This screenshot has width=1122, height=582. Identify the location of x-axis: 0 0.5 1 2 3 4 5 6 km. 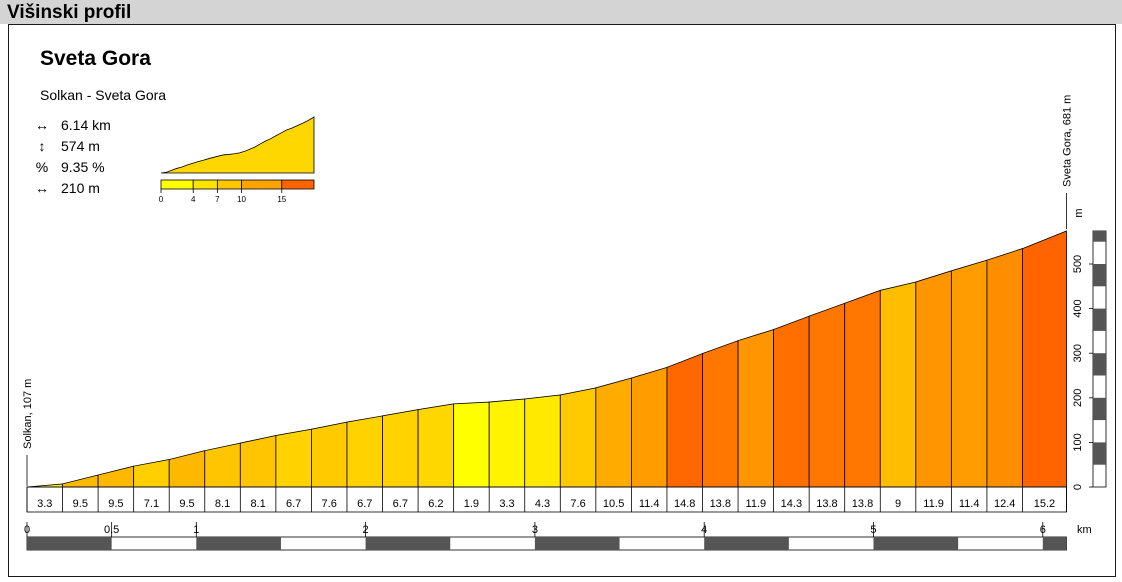
(558, 536).